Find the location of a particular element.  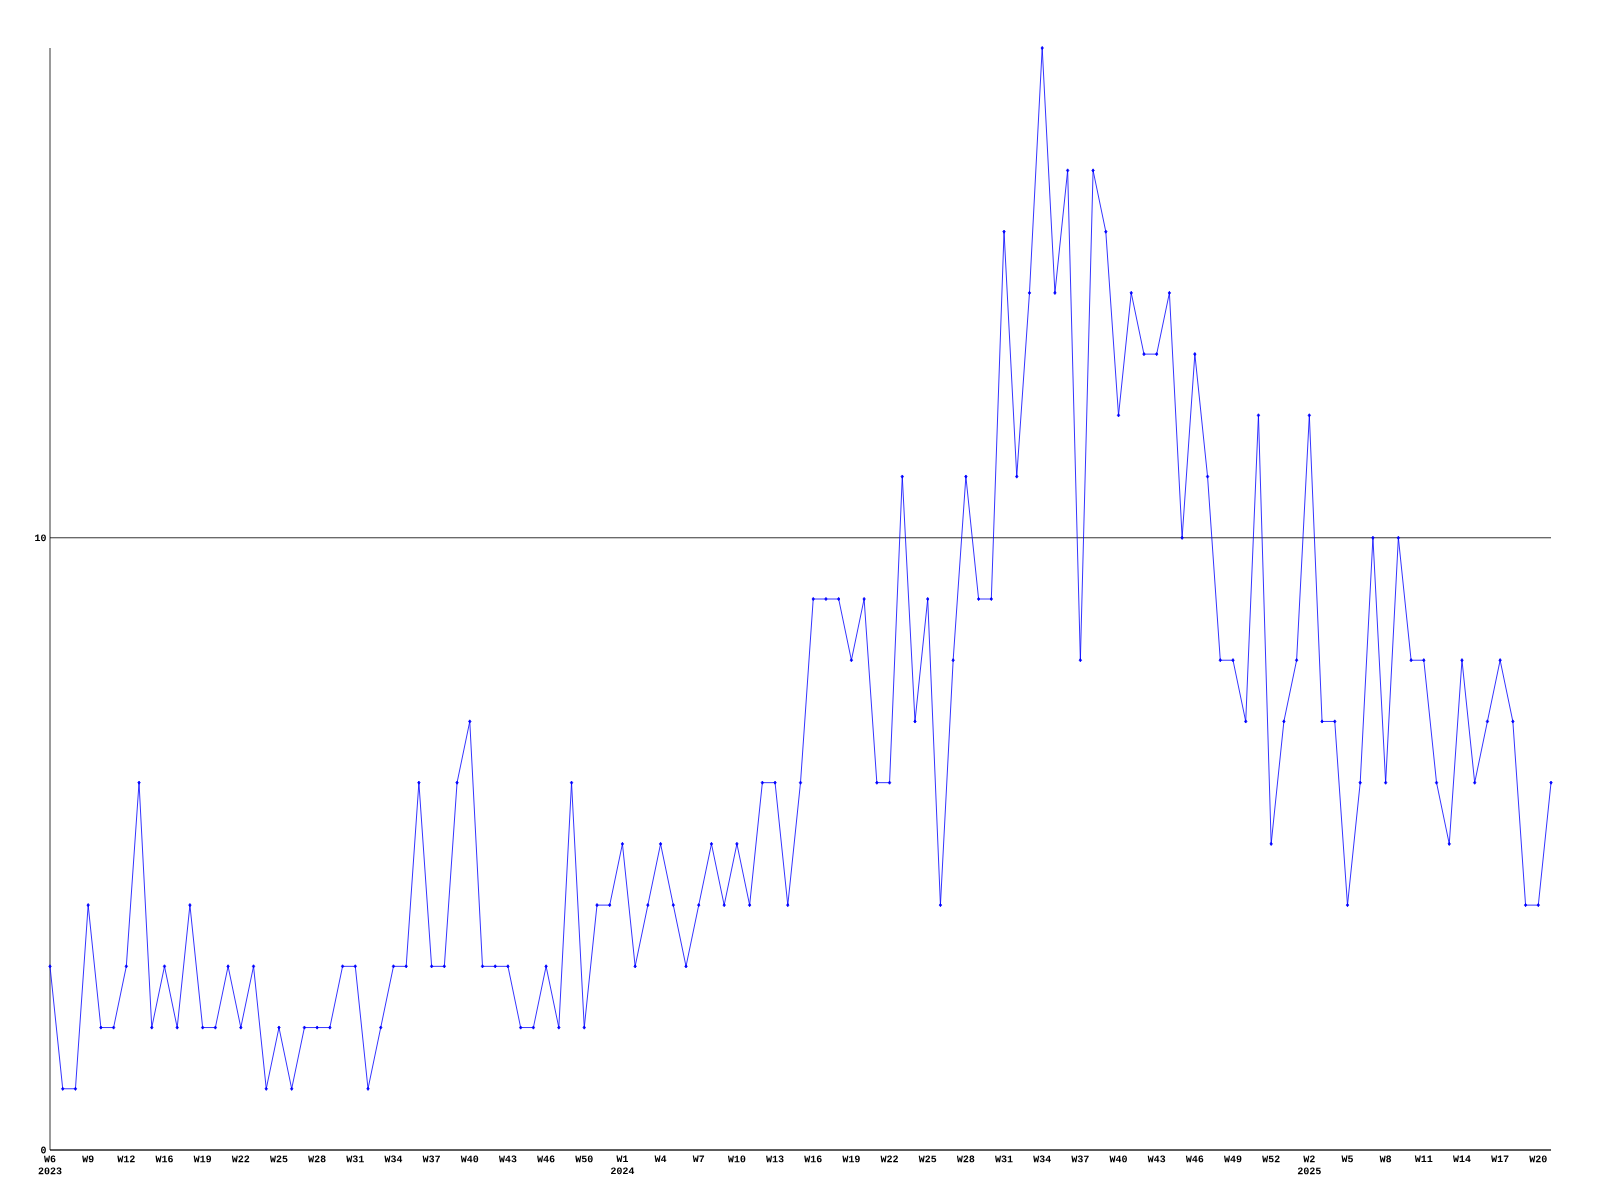

y-tick-label: 0 is located at coordinates (43, 1150).